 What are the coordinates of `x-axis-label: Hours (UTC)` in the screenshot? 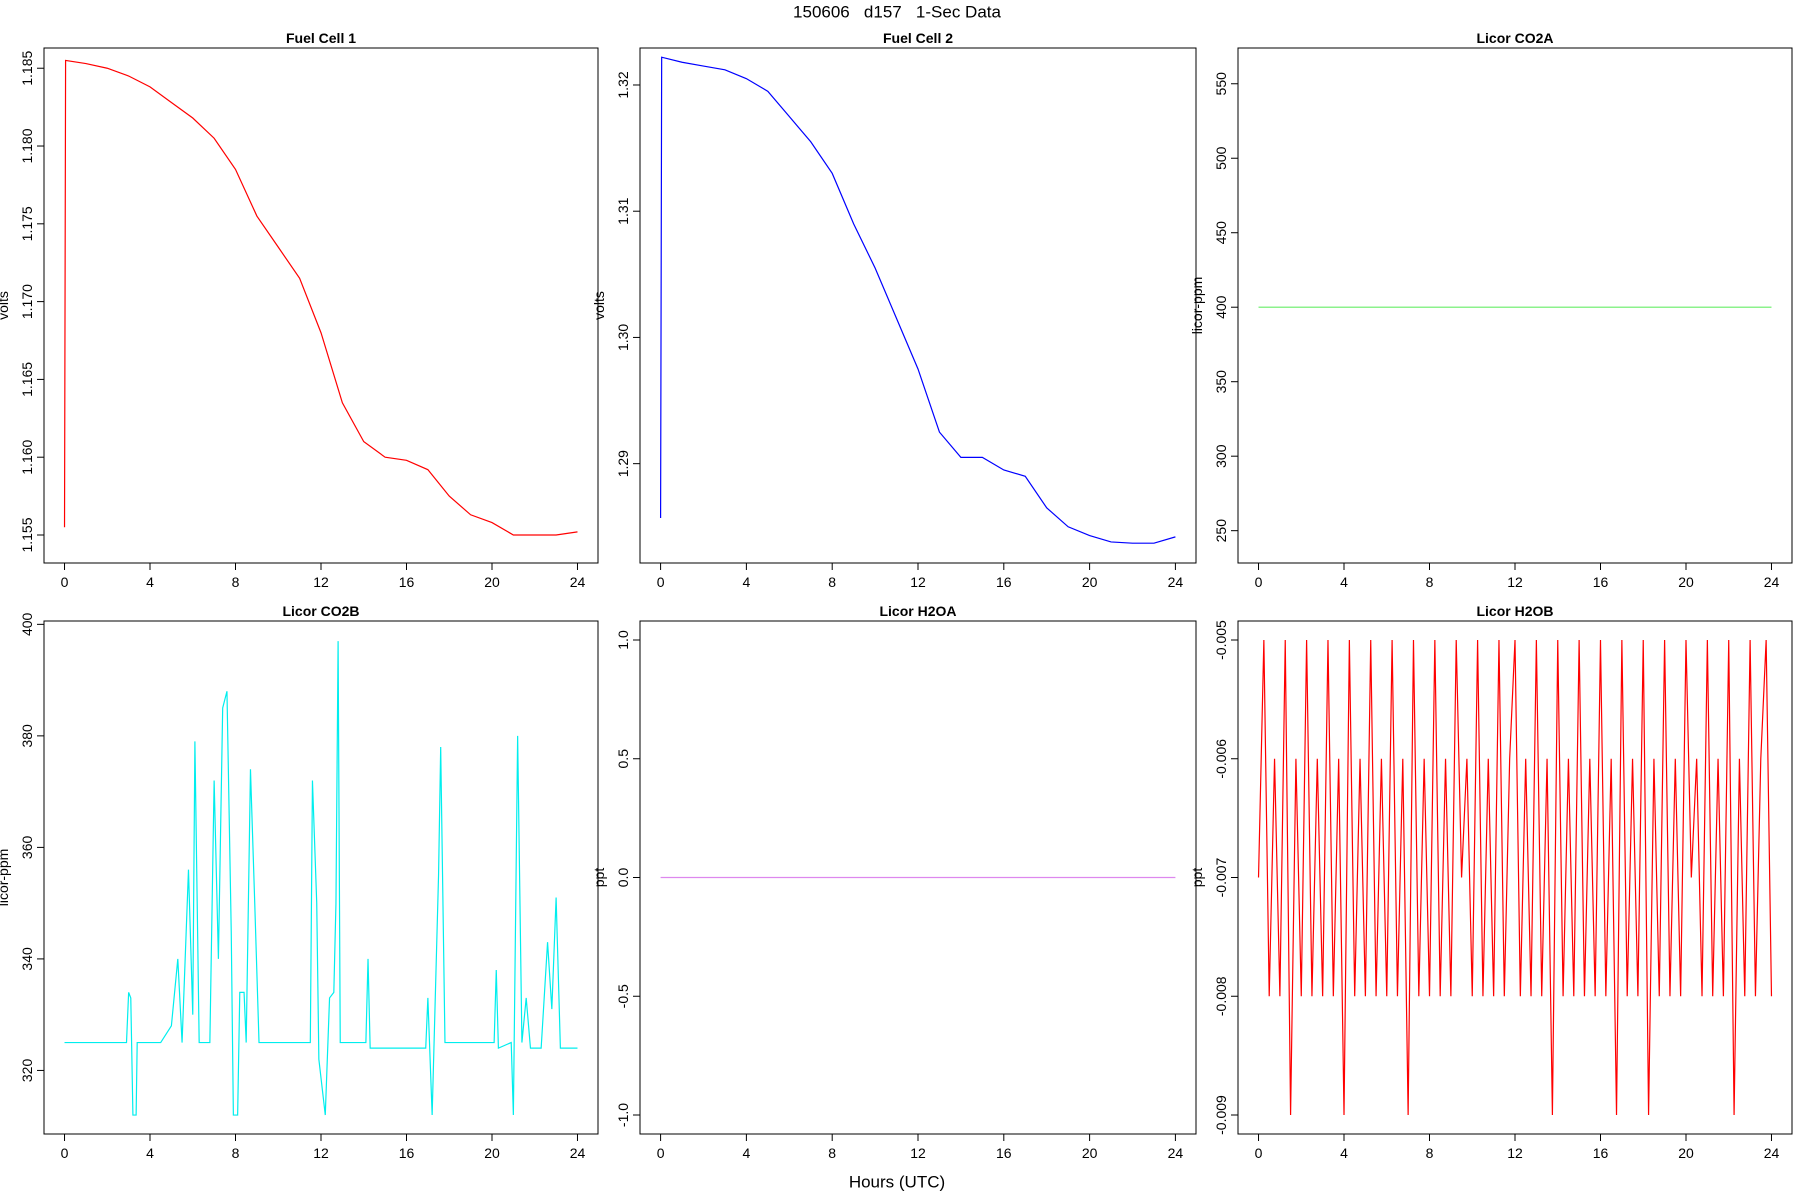 It's located at (897, 1181).